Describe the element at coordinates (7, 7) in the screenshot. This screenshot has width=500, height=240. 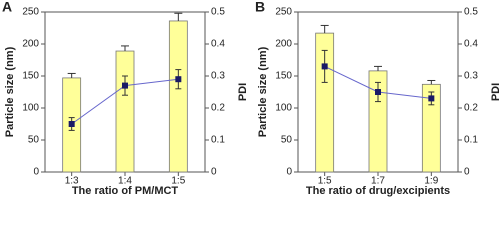
I see `panel-label: A` at that location.